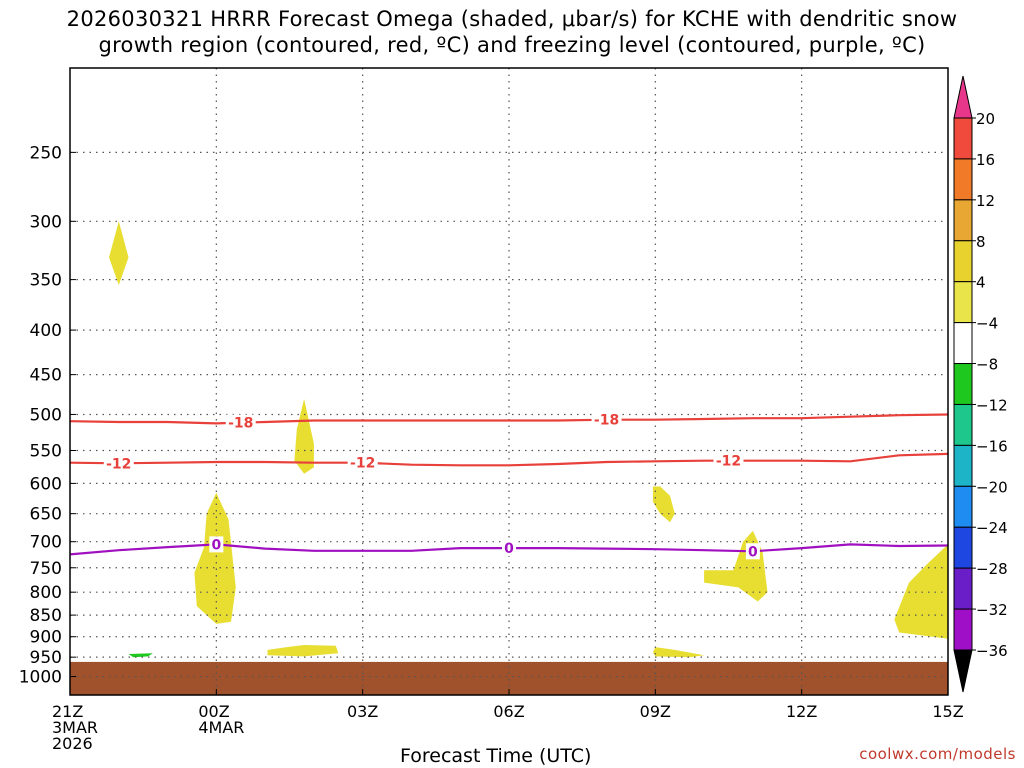 This screenshot has width=1024, height=768. What do you see at coordinates (801, 711) in the screenshot?
I see `x-tick-label: 12Z` at bounding box center [801, 711].